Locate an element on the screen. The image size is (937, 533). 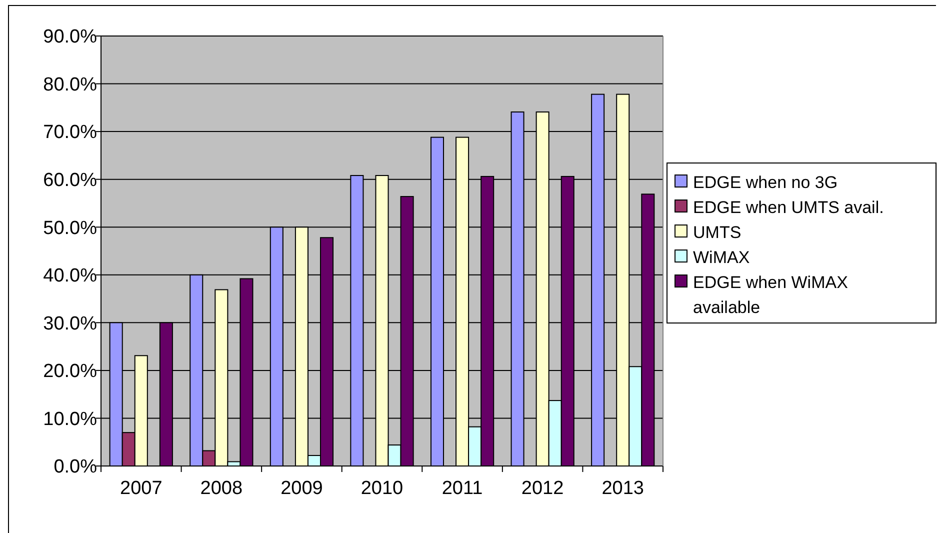
y-tick-label: 10.0% is located at coordinates (70, 419).